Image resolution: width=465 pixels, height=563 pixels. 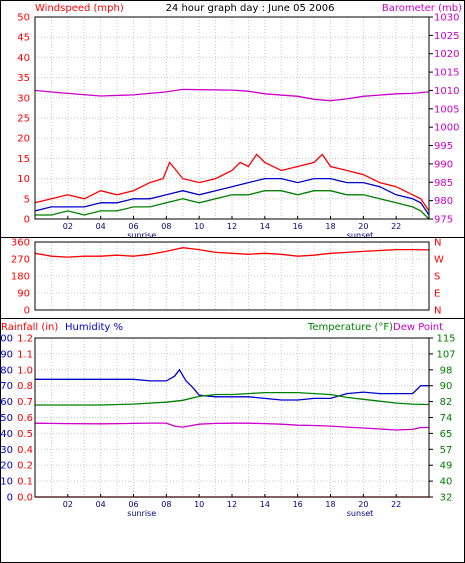 I want to click on temperature-tick-label: 32, so click(x=446, y=498).